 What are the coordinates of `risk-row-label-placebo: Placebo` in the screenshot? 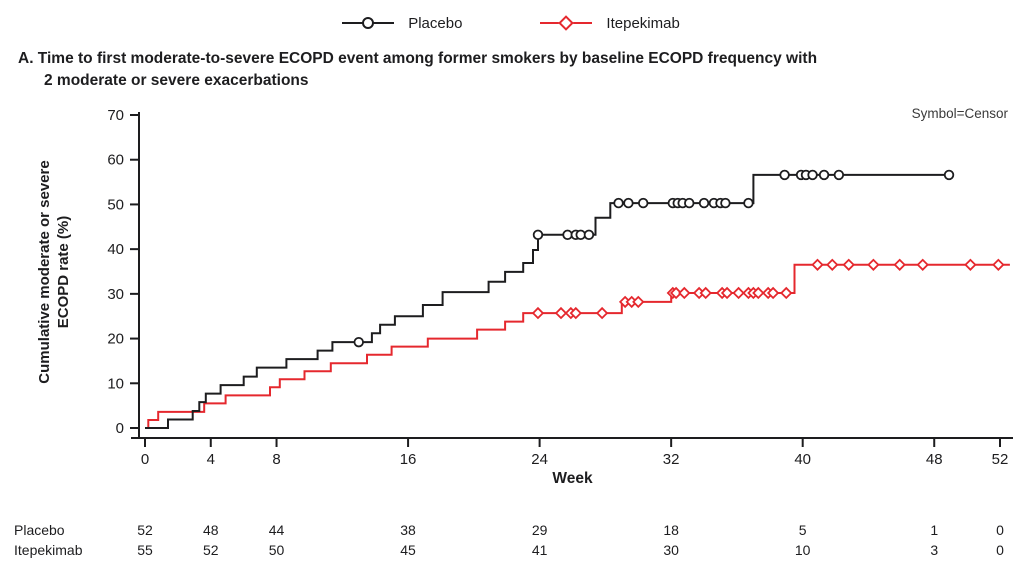 It's located at (39, 530).